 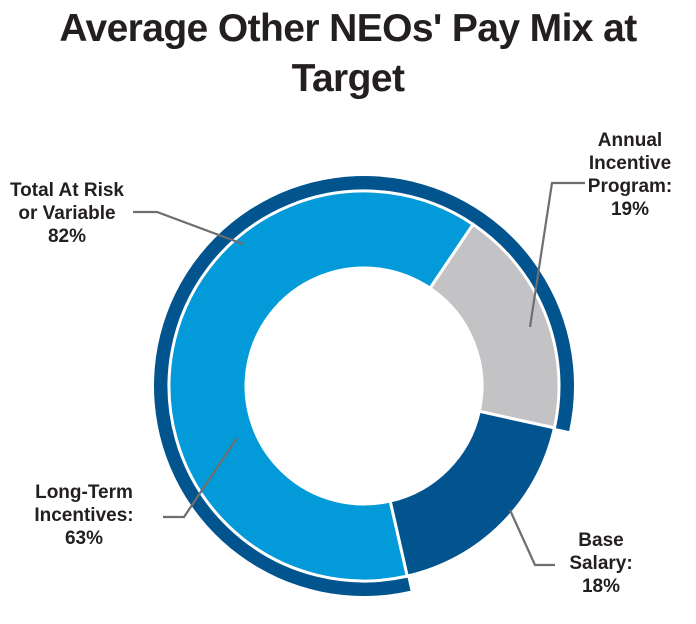 I want to click on label-long-term-value: 63%, so click(x=84, y=538).